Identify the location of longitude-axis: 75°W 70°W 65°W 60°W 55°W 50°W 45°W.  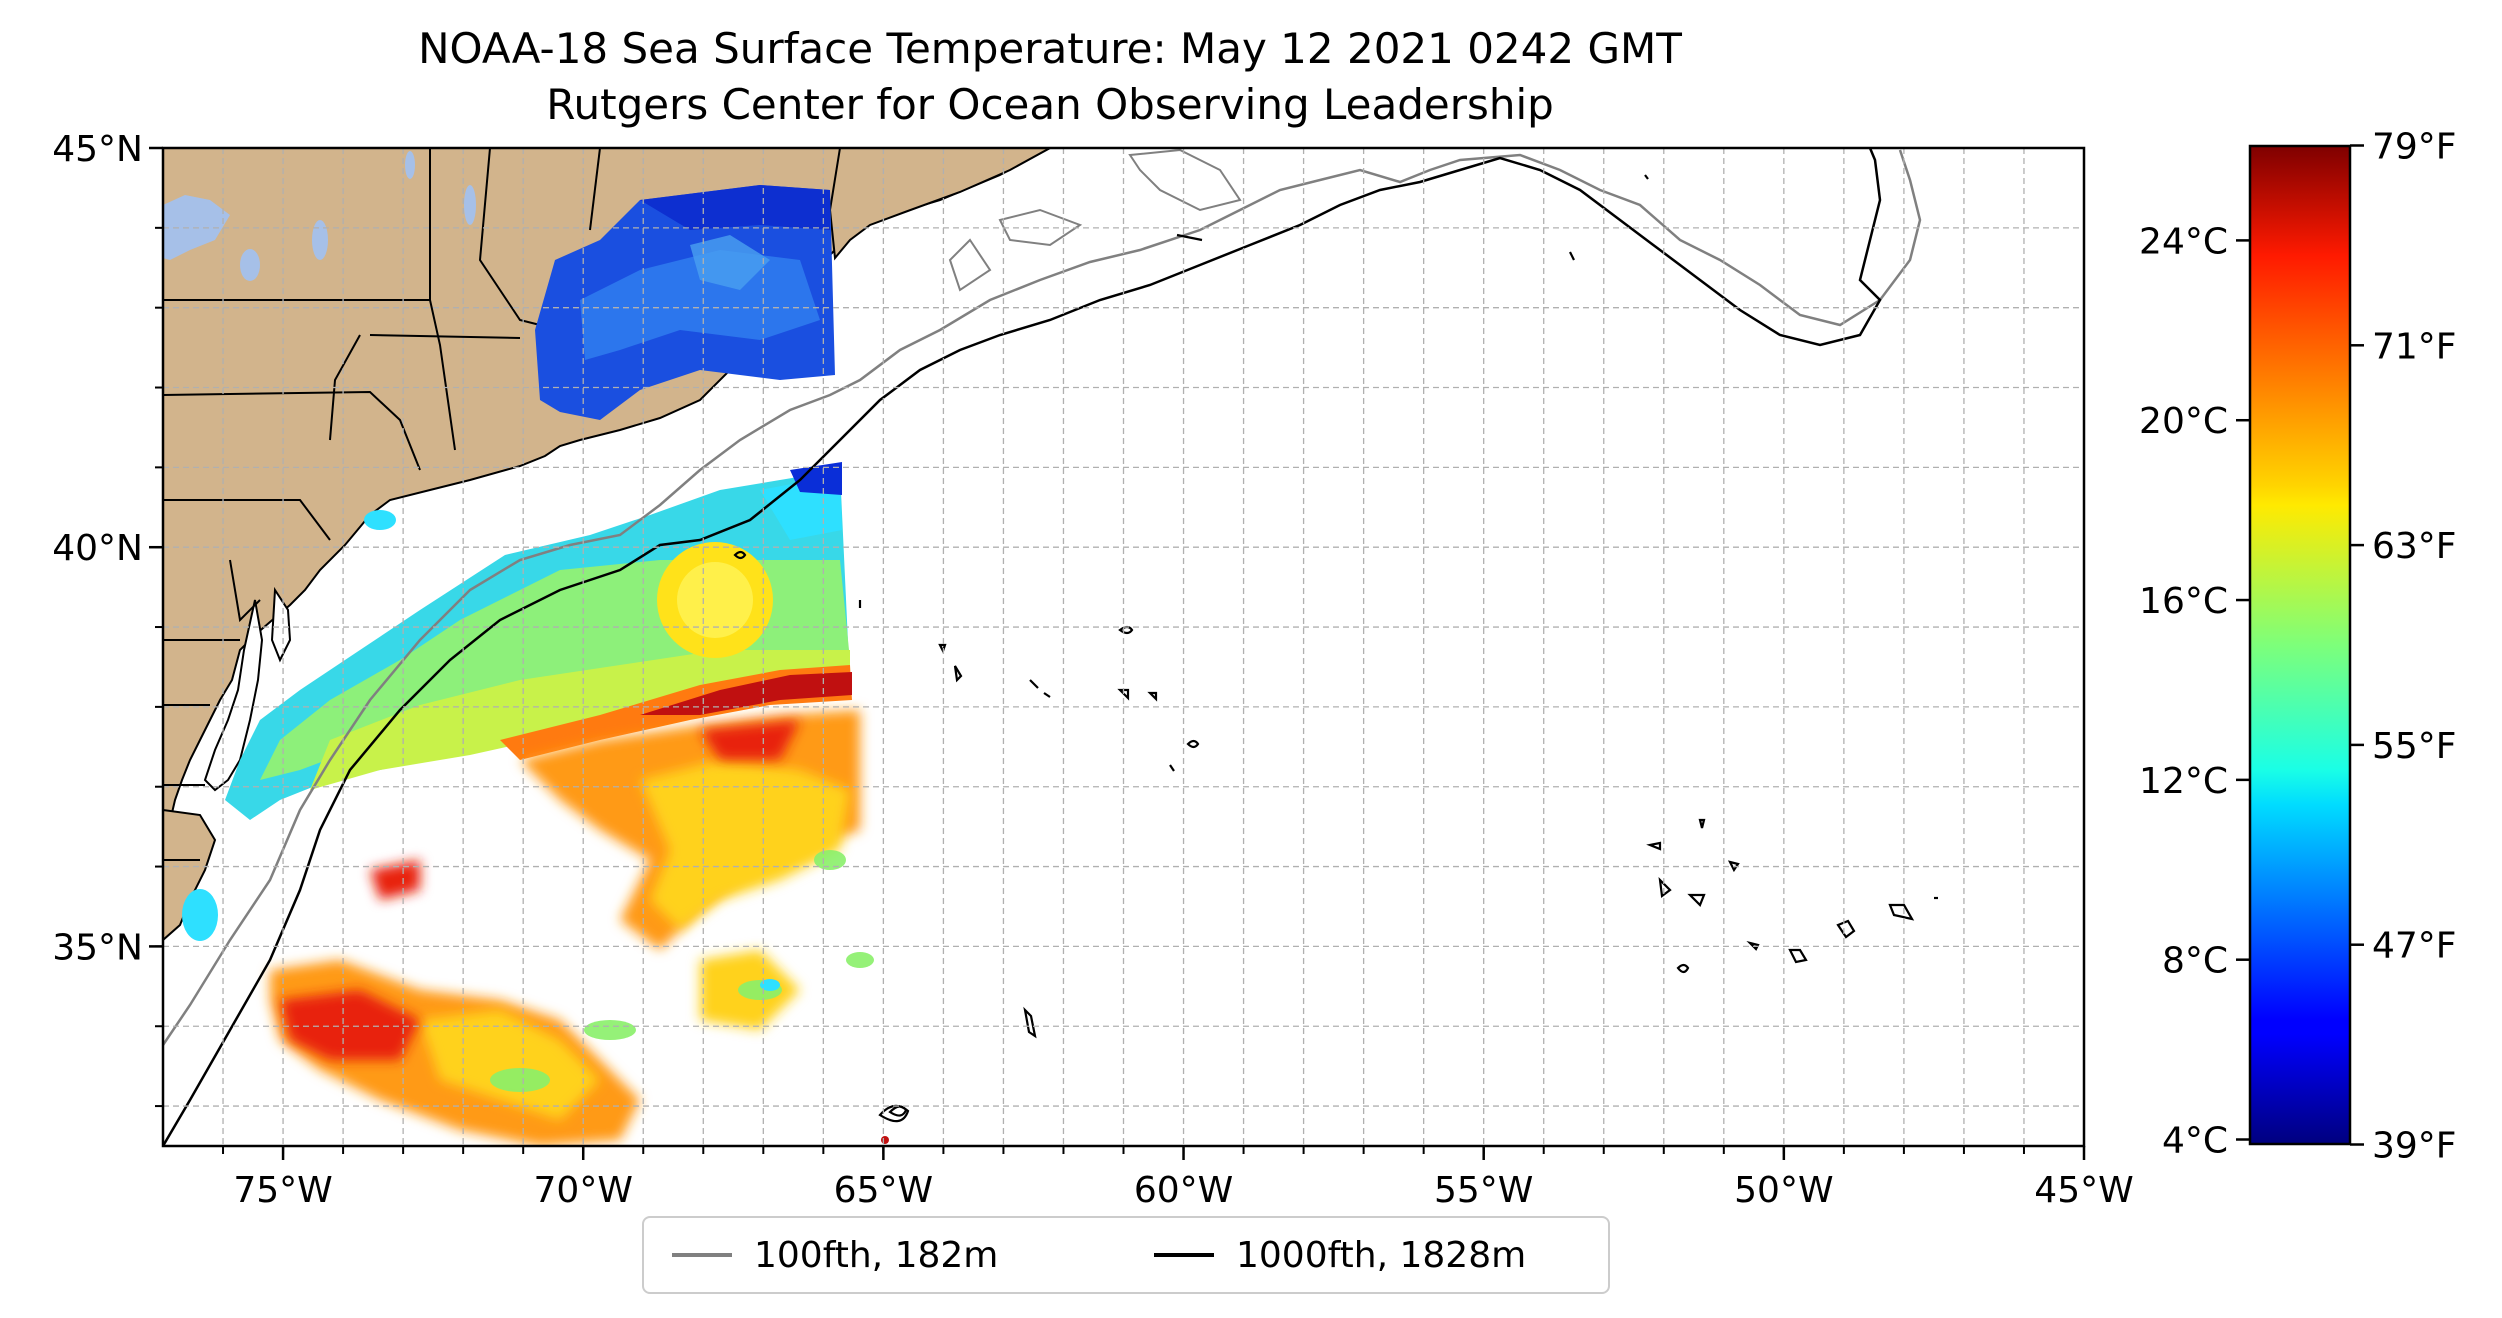
(1178, 1178).